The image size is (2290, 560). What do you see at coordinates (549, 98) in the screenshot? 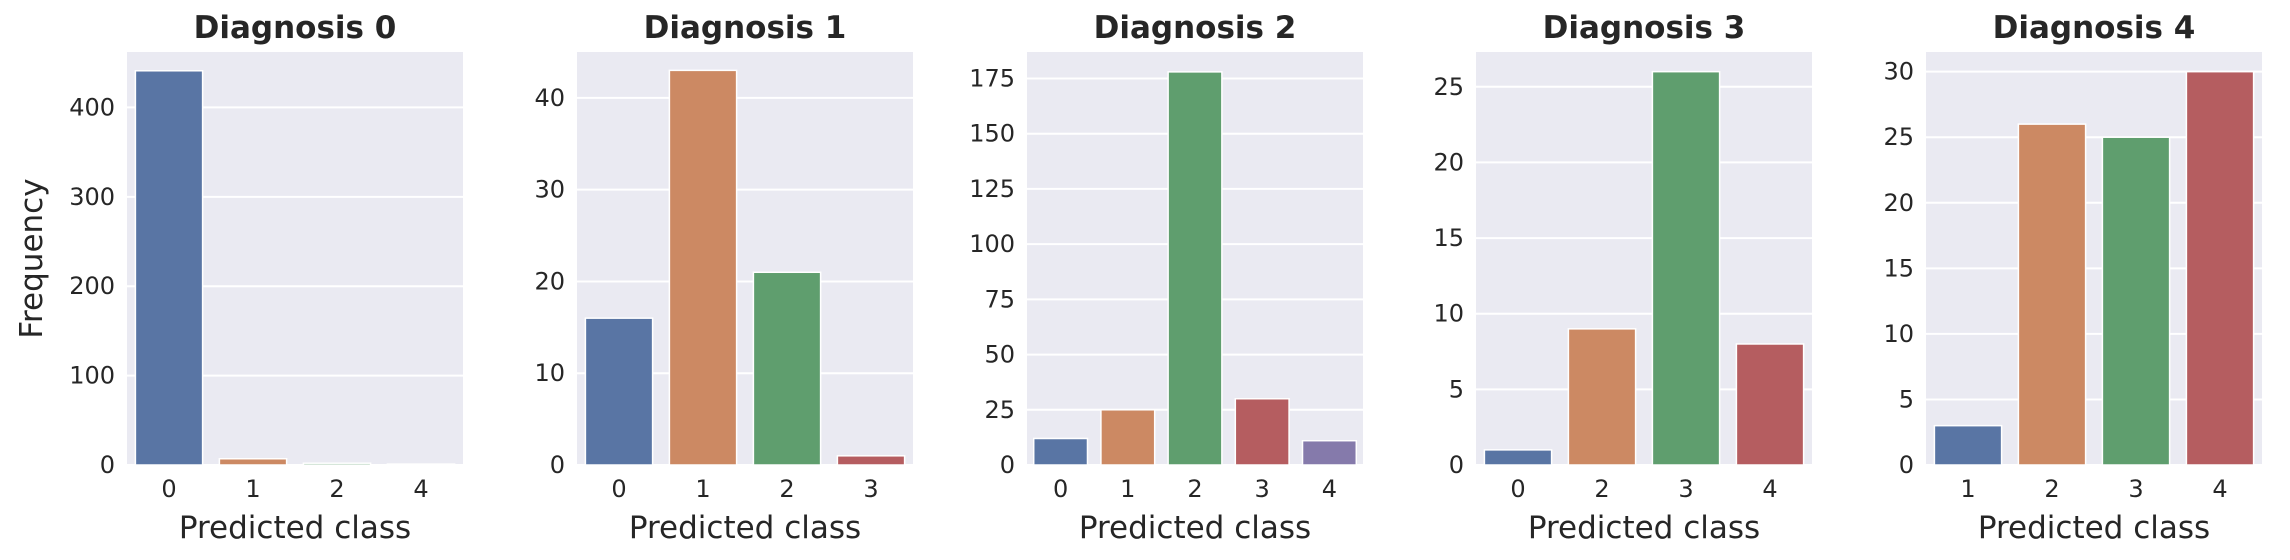
I see `y-tick-label: 40` at bounding box center [549, 98].